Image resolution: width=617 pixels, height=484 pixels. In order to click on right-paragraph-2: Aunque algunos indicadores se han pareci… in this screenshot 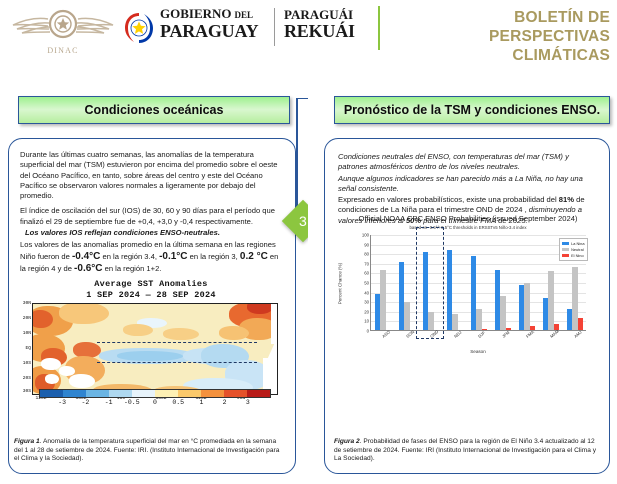, I will do `click(460, 183)`.